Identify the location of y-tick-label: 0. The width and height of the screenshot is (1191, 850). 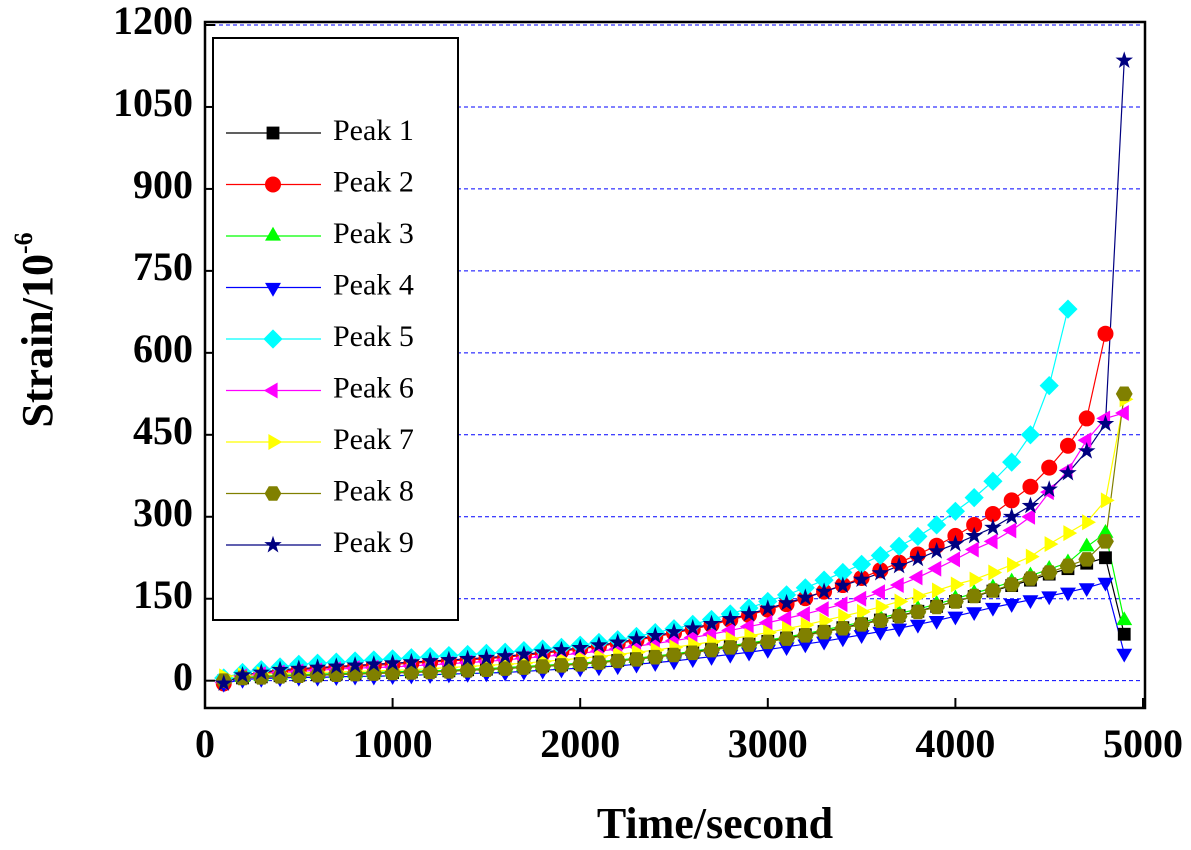
(183, 676).